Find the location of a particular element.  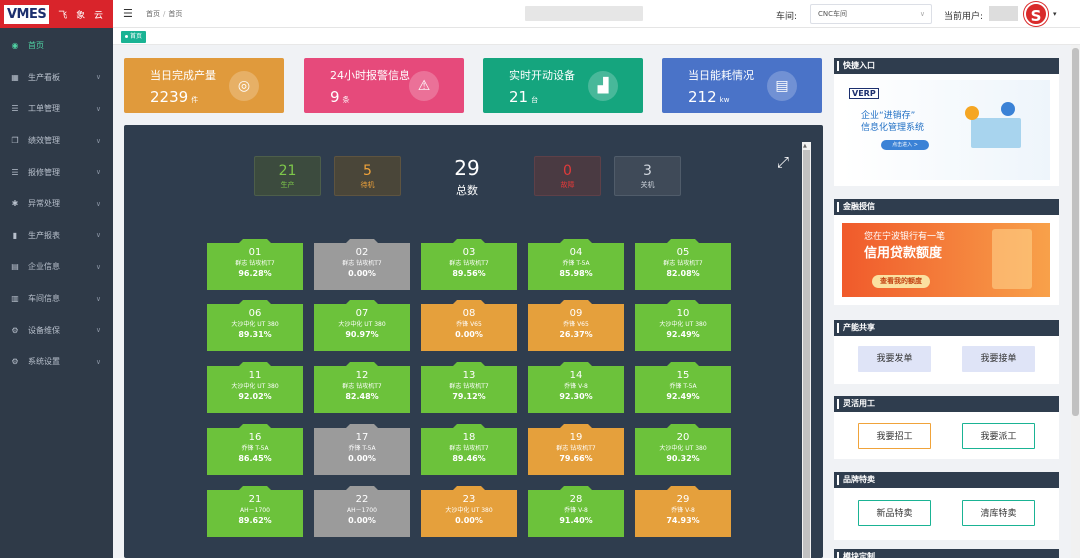

machine-tile: 29 乔锋 V-8 74.93% is located at coordinates (683, 511).